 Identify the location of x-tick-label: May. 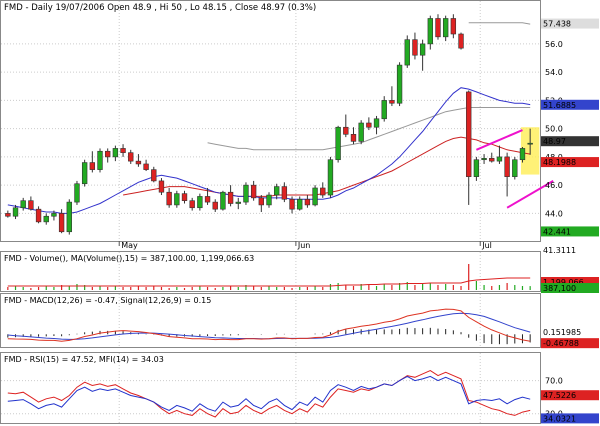
(129, 245).